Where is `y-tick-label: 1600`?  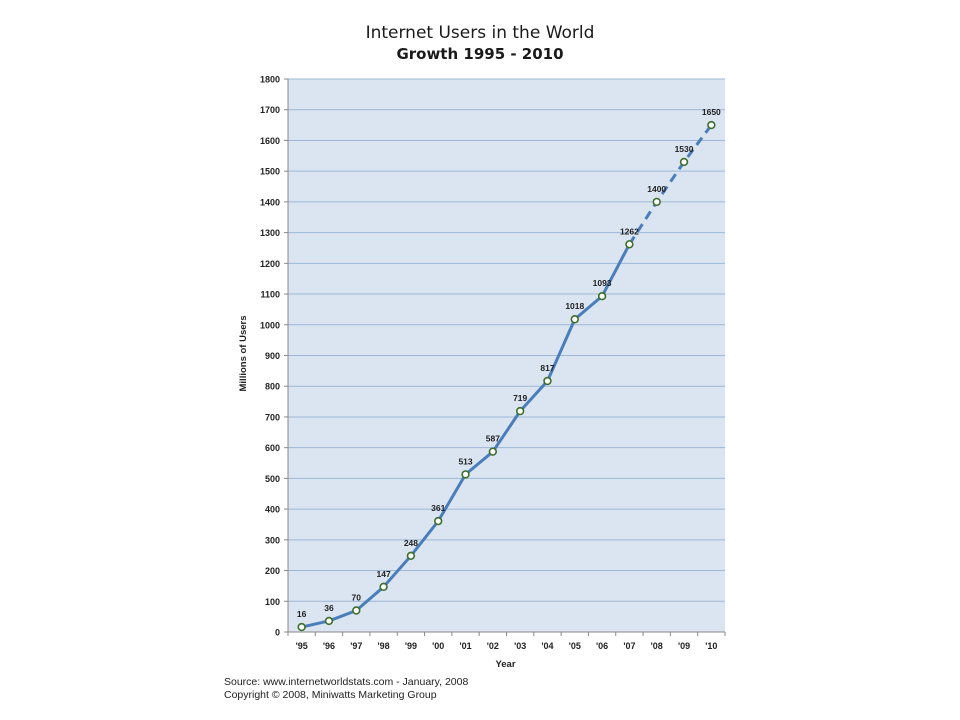
y-tick-label: 1600 is located at coordinates (270, 141).